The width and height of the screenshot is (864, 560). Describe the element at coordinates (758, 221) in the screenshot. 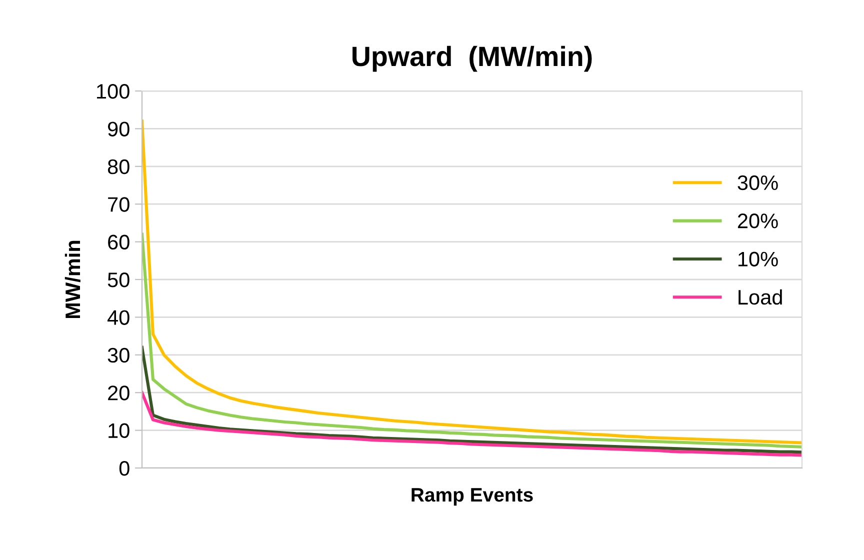

I see `legend-label: 20%` at that location.